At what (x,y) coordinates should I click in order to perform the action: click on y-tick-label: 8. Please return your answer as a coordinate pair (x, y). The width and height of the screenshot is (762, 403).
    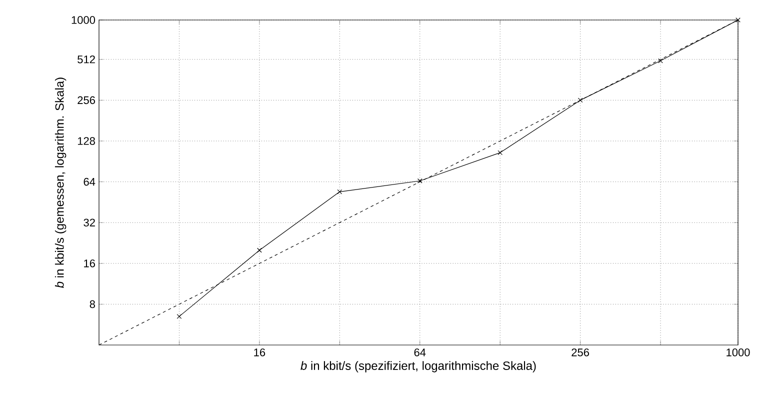
    Looking at the image, I should click on (93, 304).